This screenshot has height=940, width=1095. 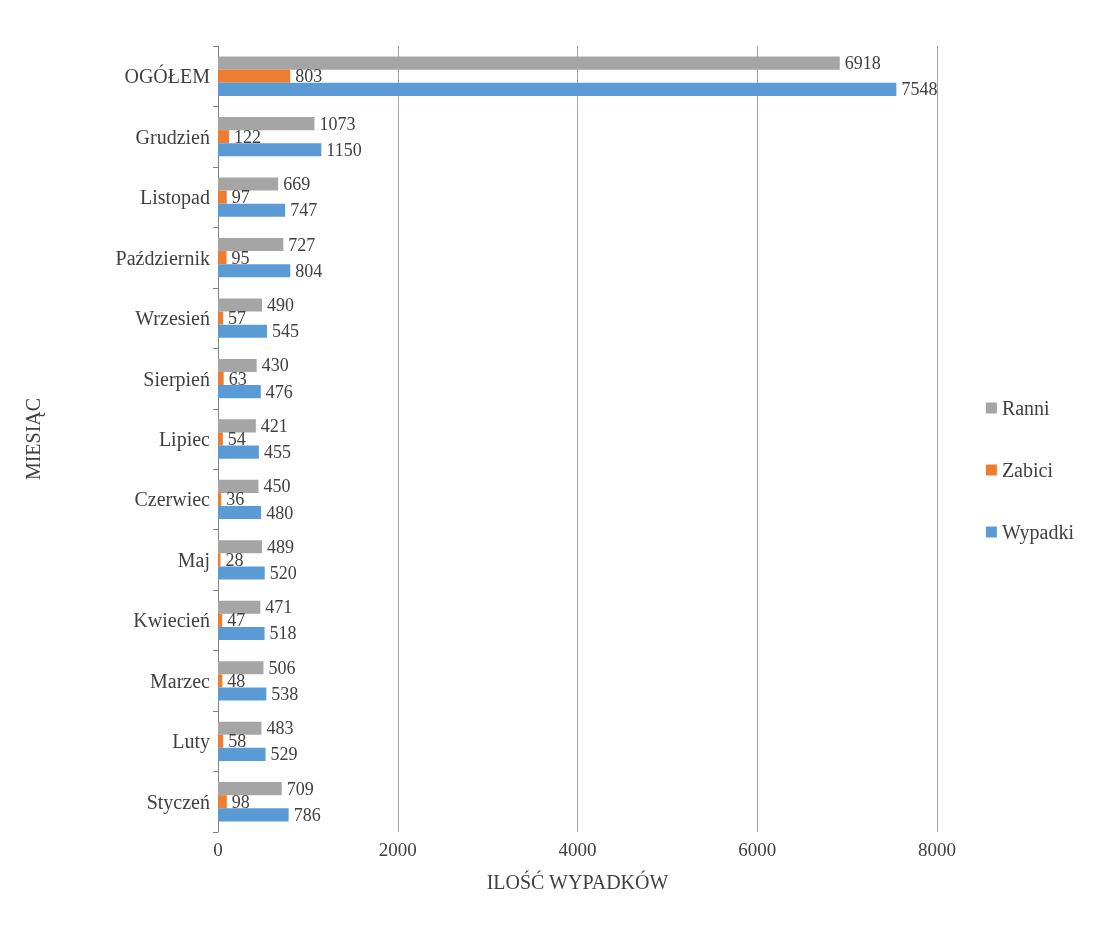 I want to click on data-label: 28, so click(x=234, y=559).